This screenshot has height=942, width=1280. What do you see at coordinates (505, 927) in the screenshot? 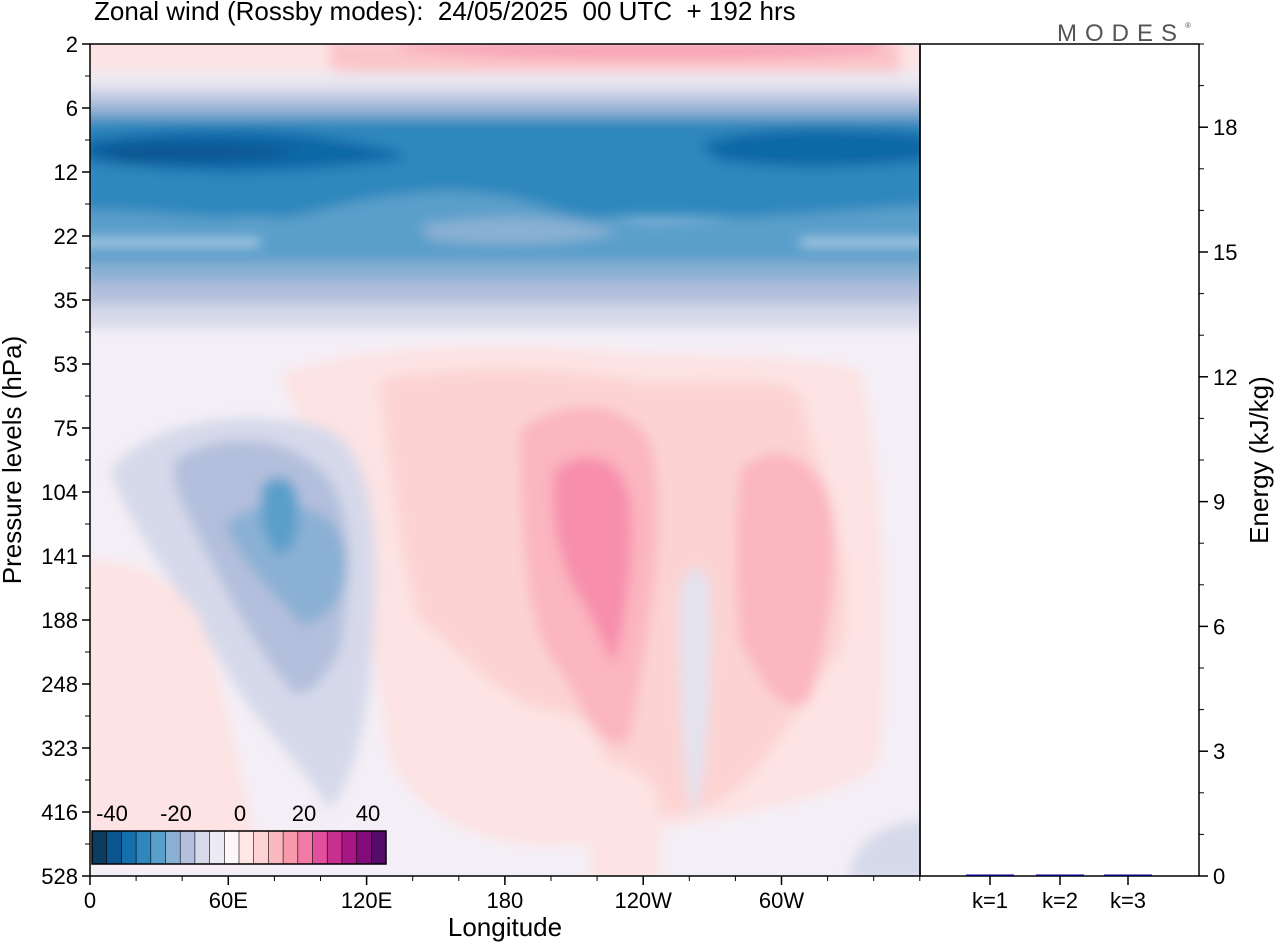
I see `x-axis-label: Longitude` at bounding box center [505, 927].